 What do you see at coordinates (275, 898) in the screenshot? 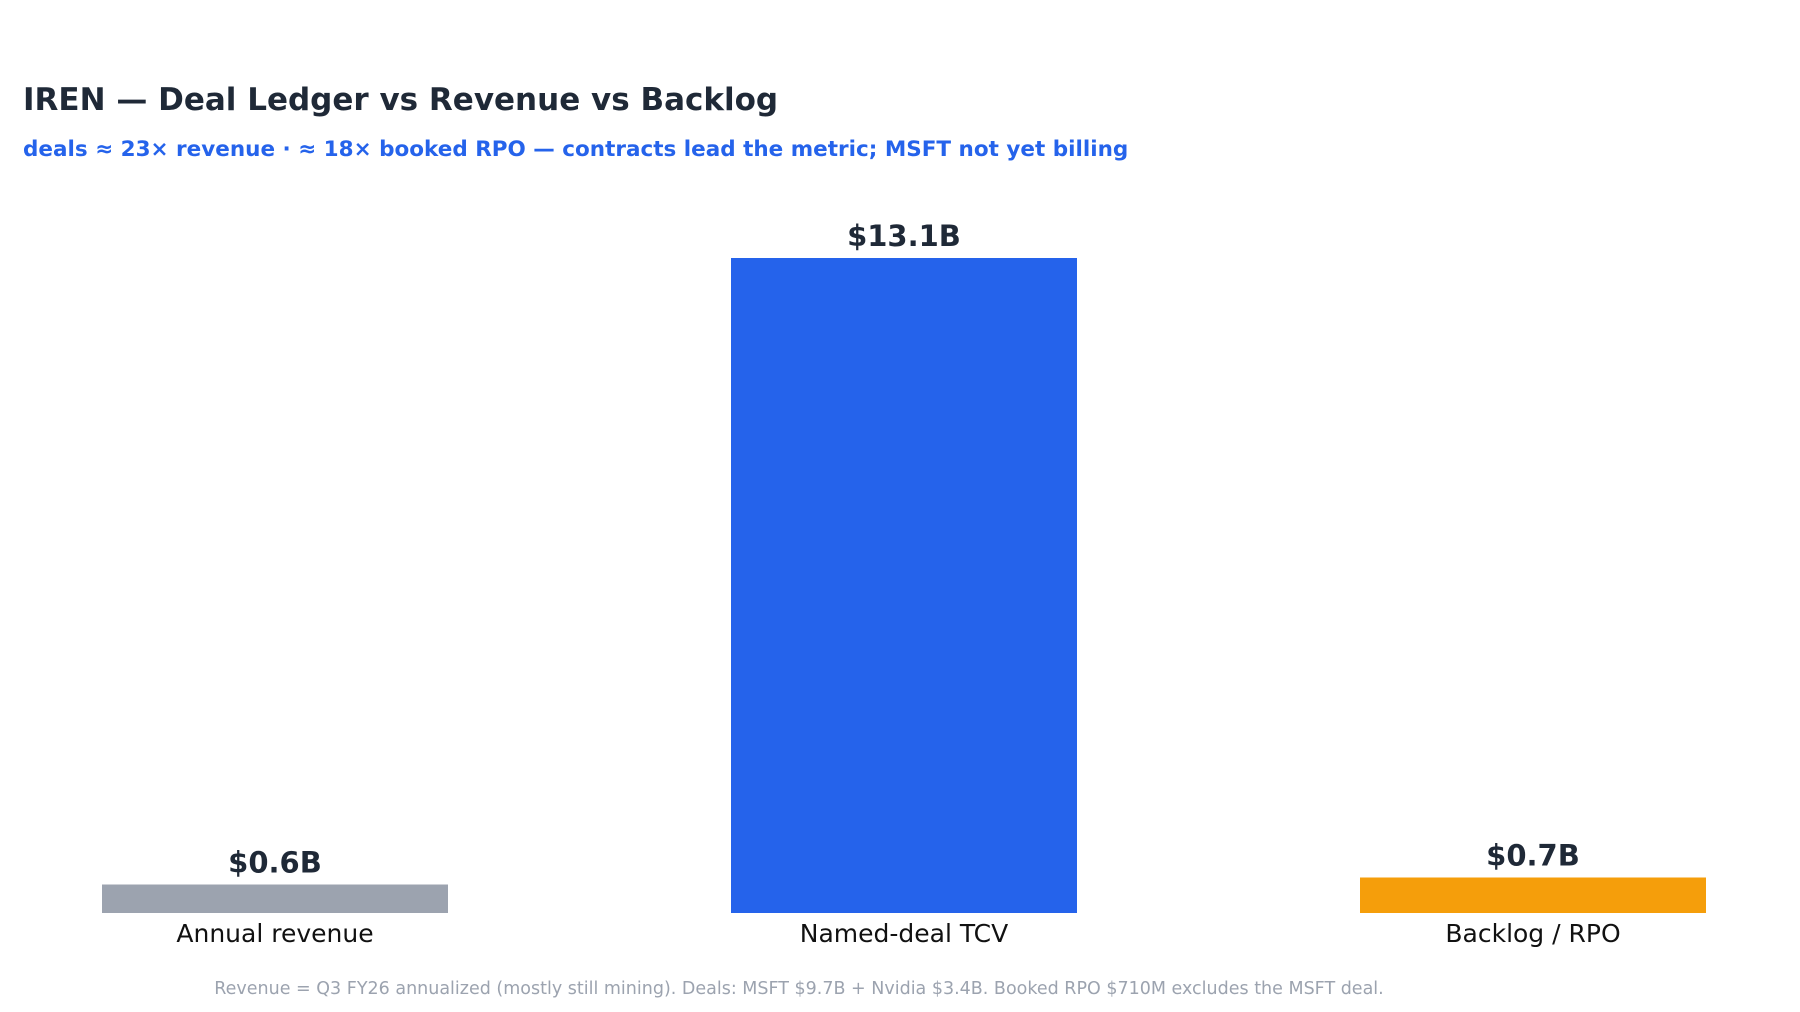
I see `bar-annual-revenue` at bounding box center [275, 898].